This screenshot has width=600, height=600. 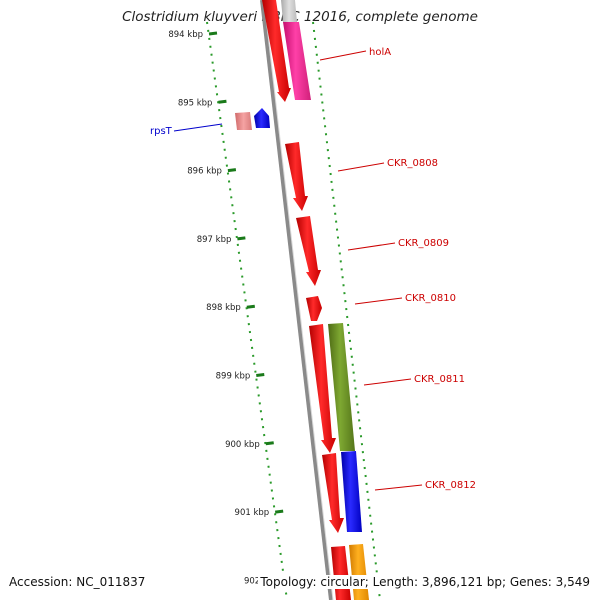 I want to click on leader-holA, so click(x=343, y=55).